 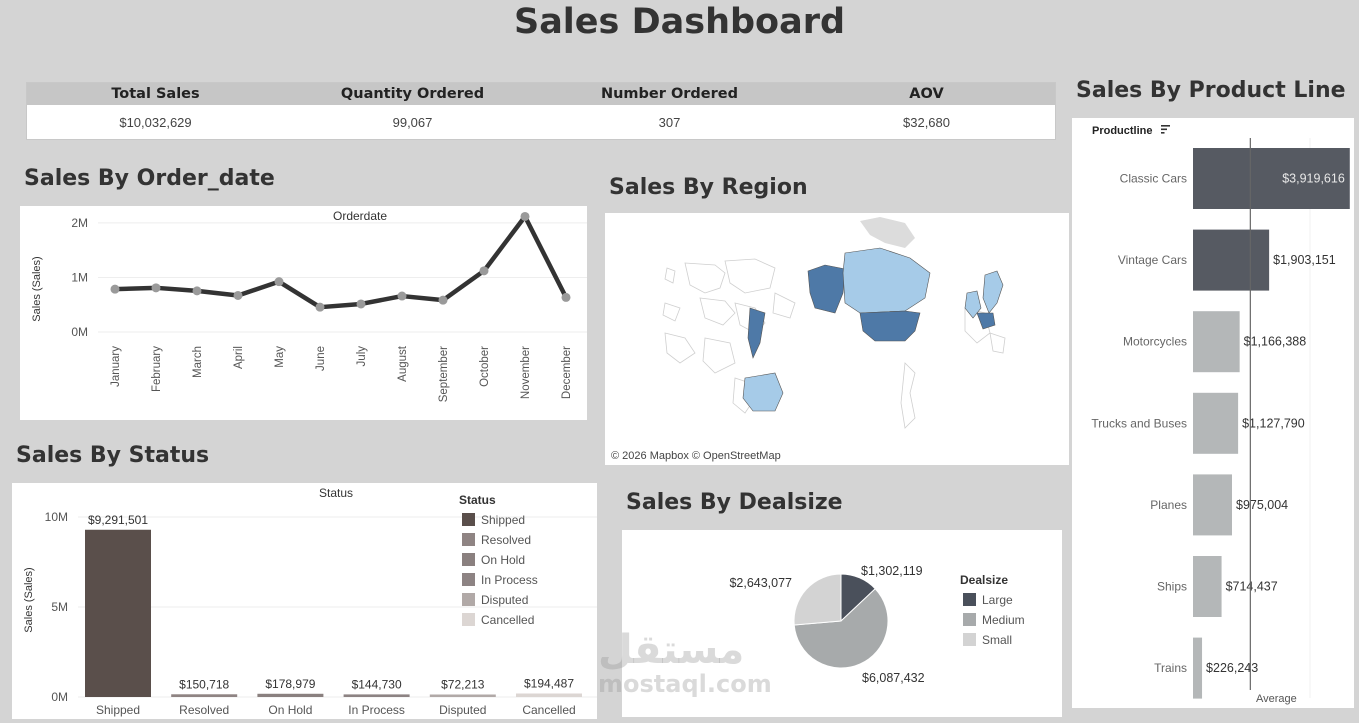 What do you see at coordinates (696, 456) in the screenshot?
I see `map-attribution: © 2026 Mapbox © OpenStreetMap` at bounding box center [696, 456].